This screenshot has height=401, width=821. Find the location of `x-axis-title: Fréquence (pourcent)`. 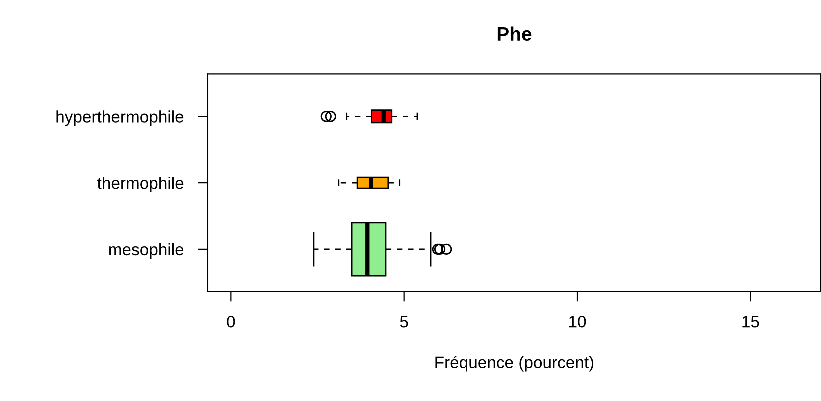

x-axis-title: Fréquence (pourcent) is located at coordinates (515, 364).